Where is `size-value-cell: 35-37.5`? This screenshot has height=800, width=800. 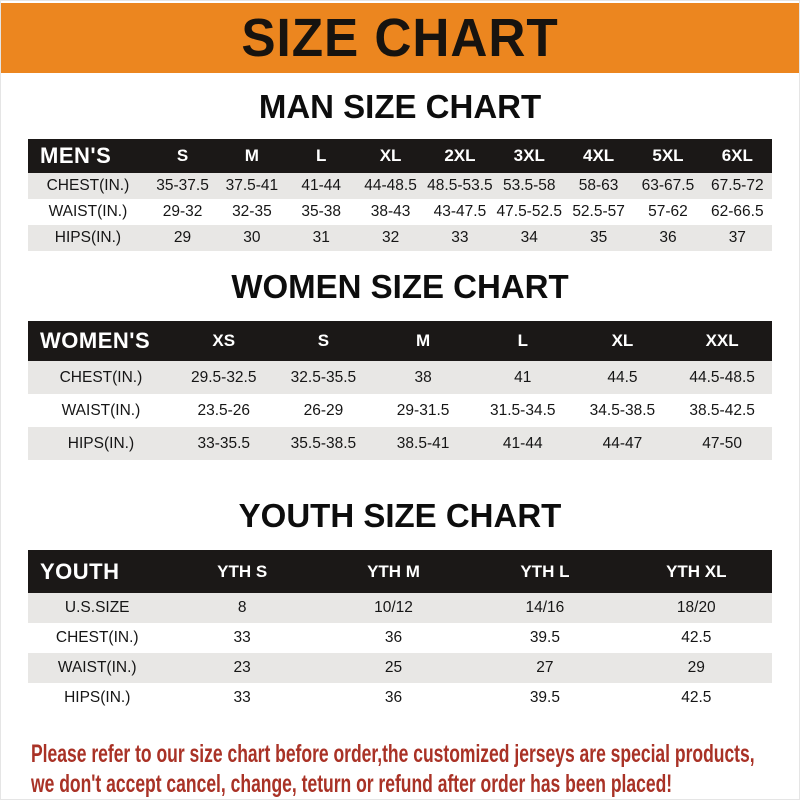 size-value-cell: 35-37.5 is located at coordinates (182, 185).